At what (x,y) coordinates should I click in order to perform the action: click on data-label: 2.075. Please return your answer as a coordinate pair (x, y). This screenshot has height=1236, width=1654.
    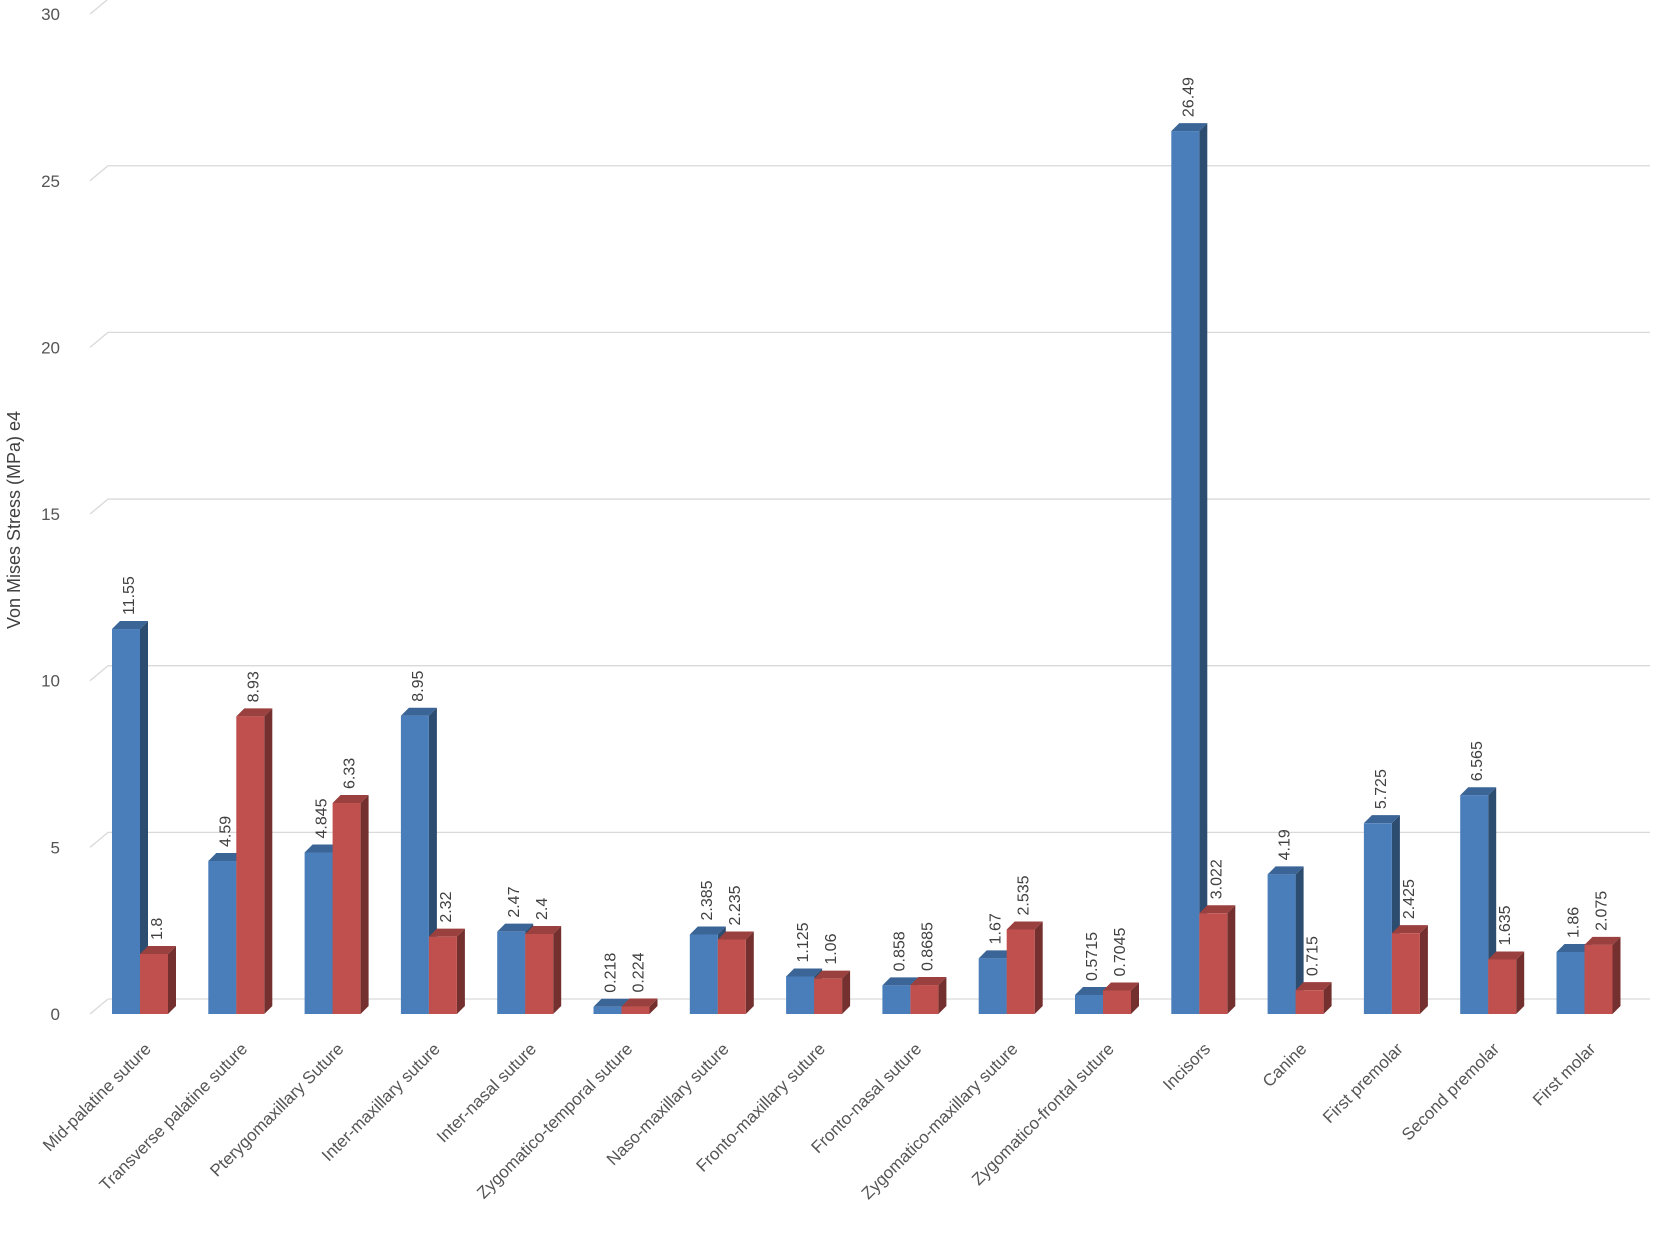
    Looking at the image, I should click on (1602, 911).